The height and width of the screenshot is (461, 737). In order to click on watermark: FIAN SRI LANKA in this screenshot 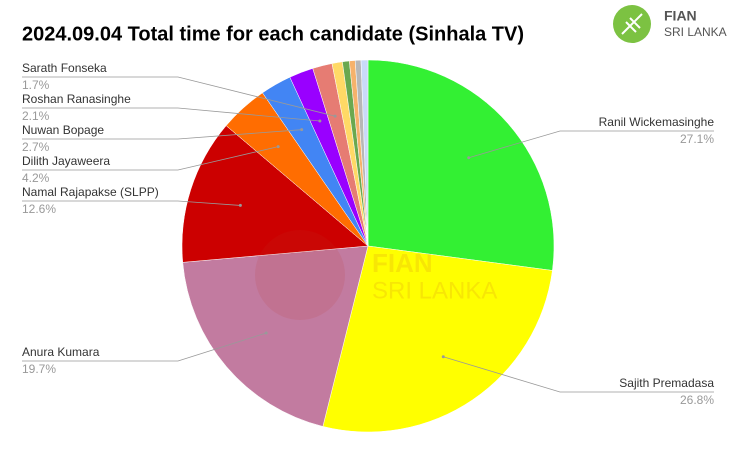, I will do `click(376, 275)`.